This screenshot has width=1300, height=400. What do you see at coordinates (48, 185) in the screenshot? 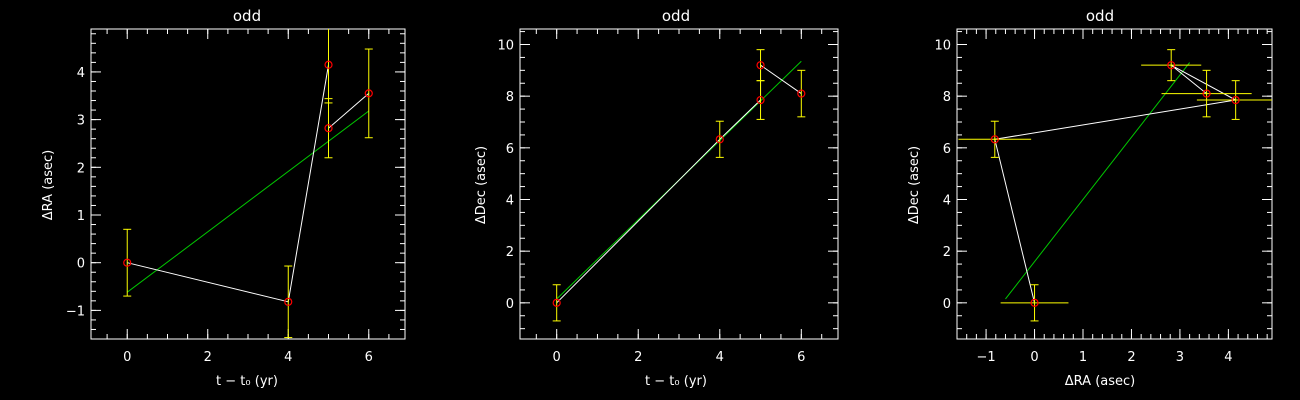
I see `y-axis-label: ΔRA (asec)` at bounding box center [48, 185].